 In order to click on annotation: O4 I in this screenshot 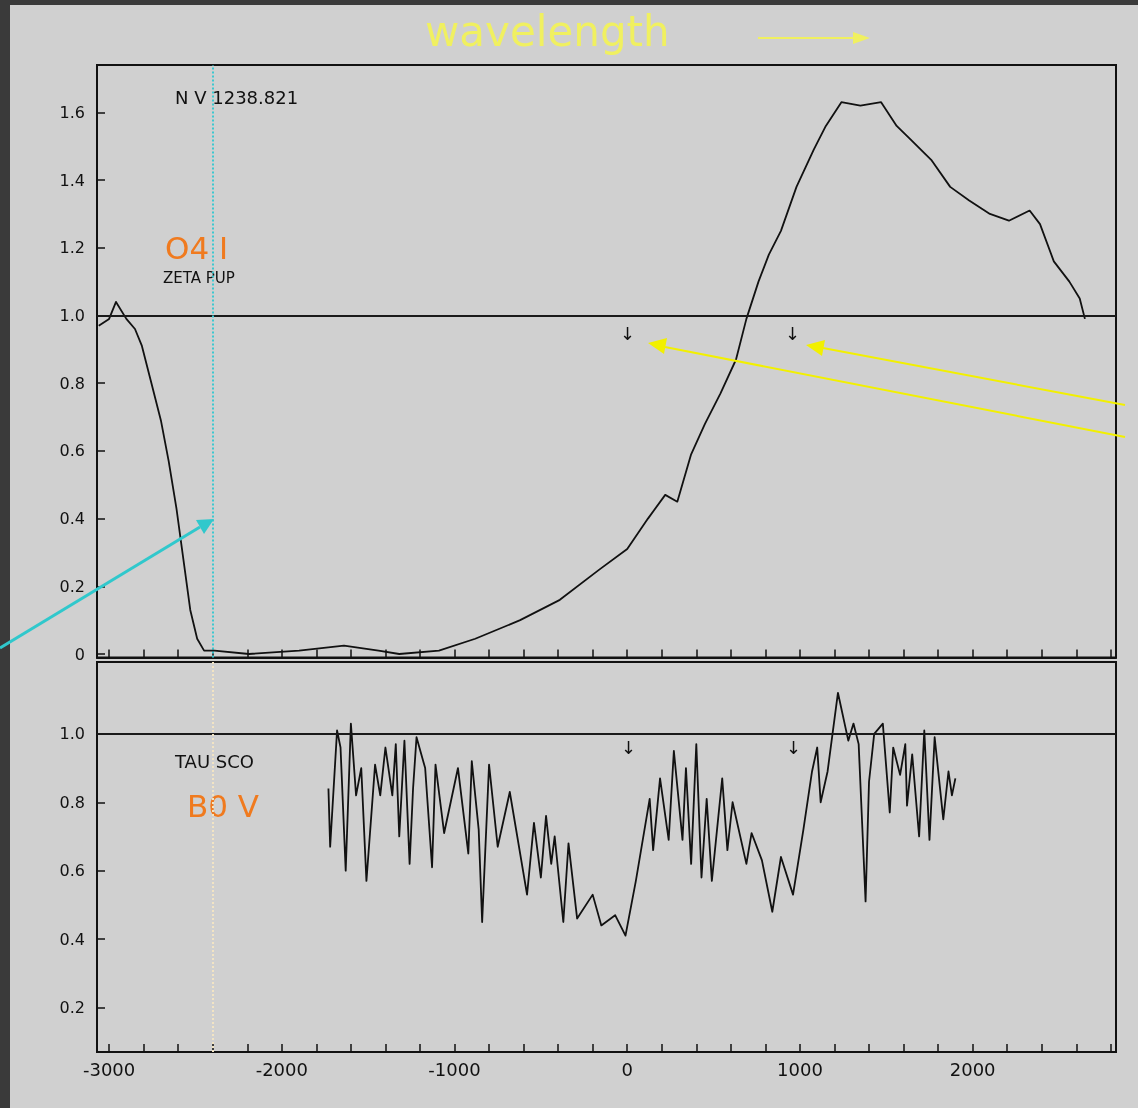, I will do `click(197, 247)`.